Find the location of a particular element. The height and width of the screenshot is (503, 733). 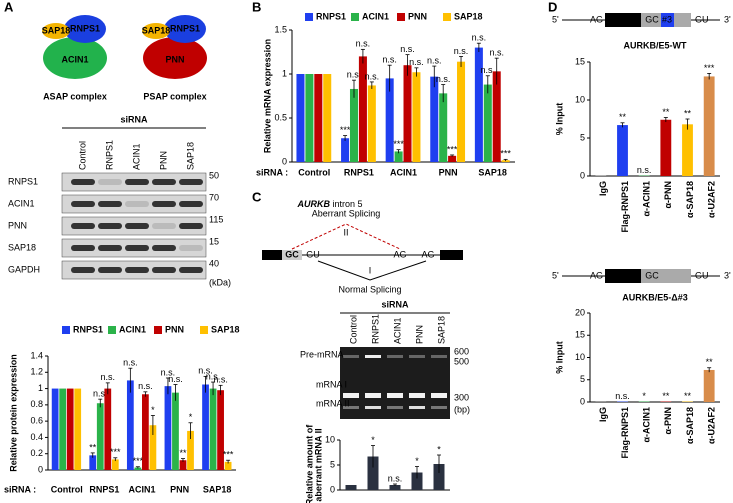

gc-region is located at coordinates (292, 255).